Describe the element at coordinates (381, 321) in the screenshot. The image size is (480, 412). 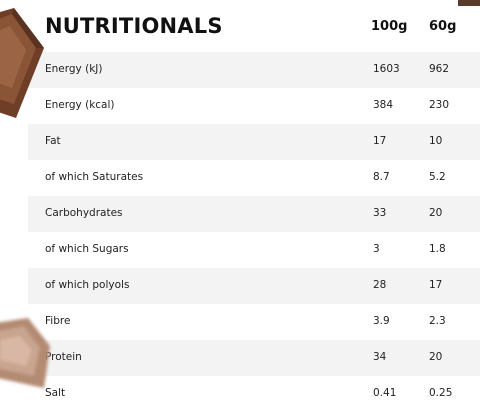
I see `value-100g: 3.9` at that location.